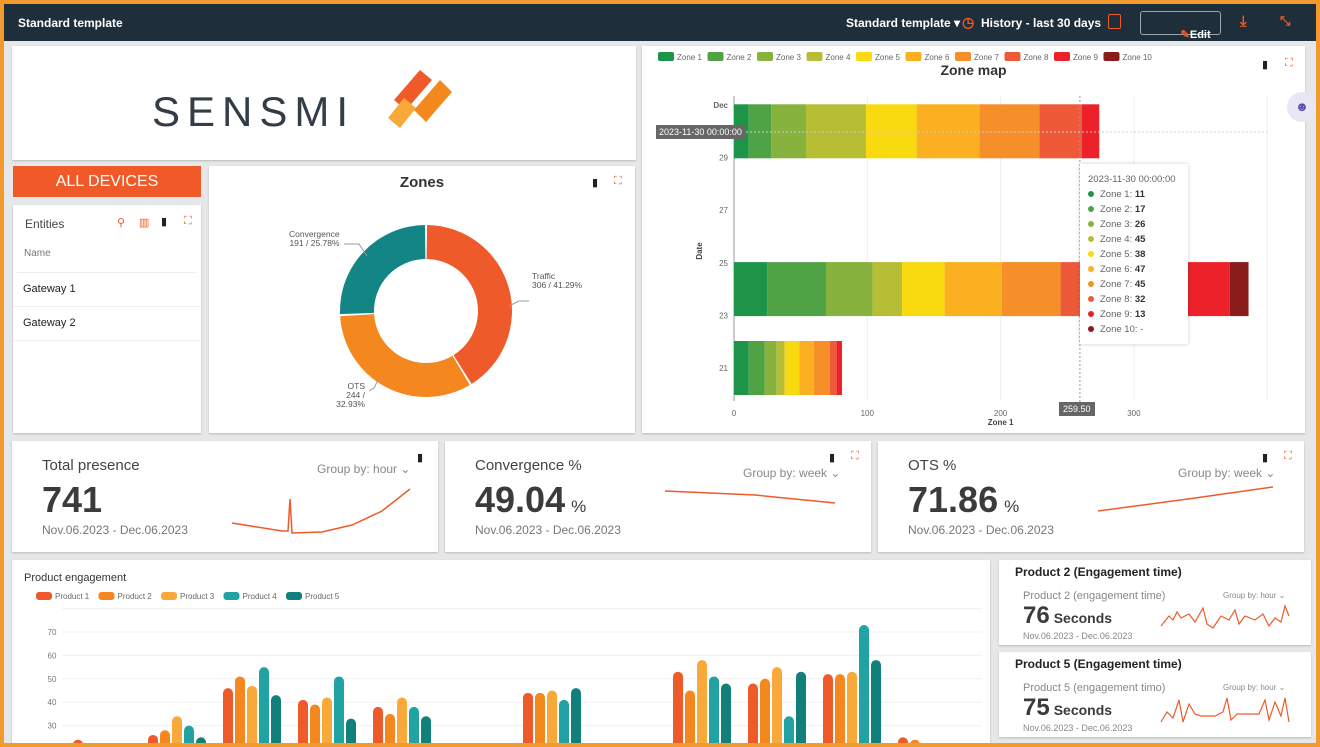  What do you see at coordinates (1036, 57) in the screenshot?
I see `legend-label: Zone 8` at bounding box center [1036, 57].